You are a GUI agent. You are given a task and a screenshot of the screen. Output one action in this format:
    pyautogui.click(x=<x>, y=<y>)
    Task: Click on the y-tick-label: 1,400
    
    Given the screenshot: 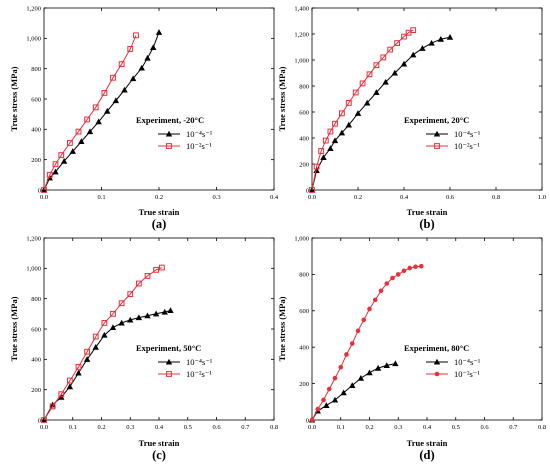 What is the action you would take?
    pyautogui.click(x=301, y=8)
    